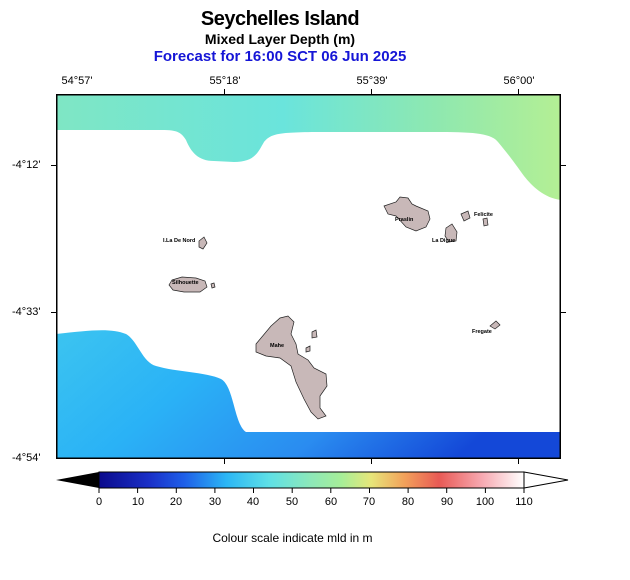  What do you see at coordinates (138, 502) in the screenshot?
I see `colorbar-label: 10` at bounding box center [138, 502].